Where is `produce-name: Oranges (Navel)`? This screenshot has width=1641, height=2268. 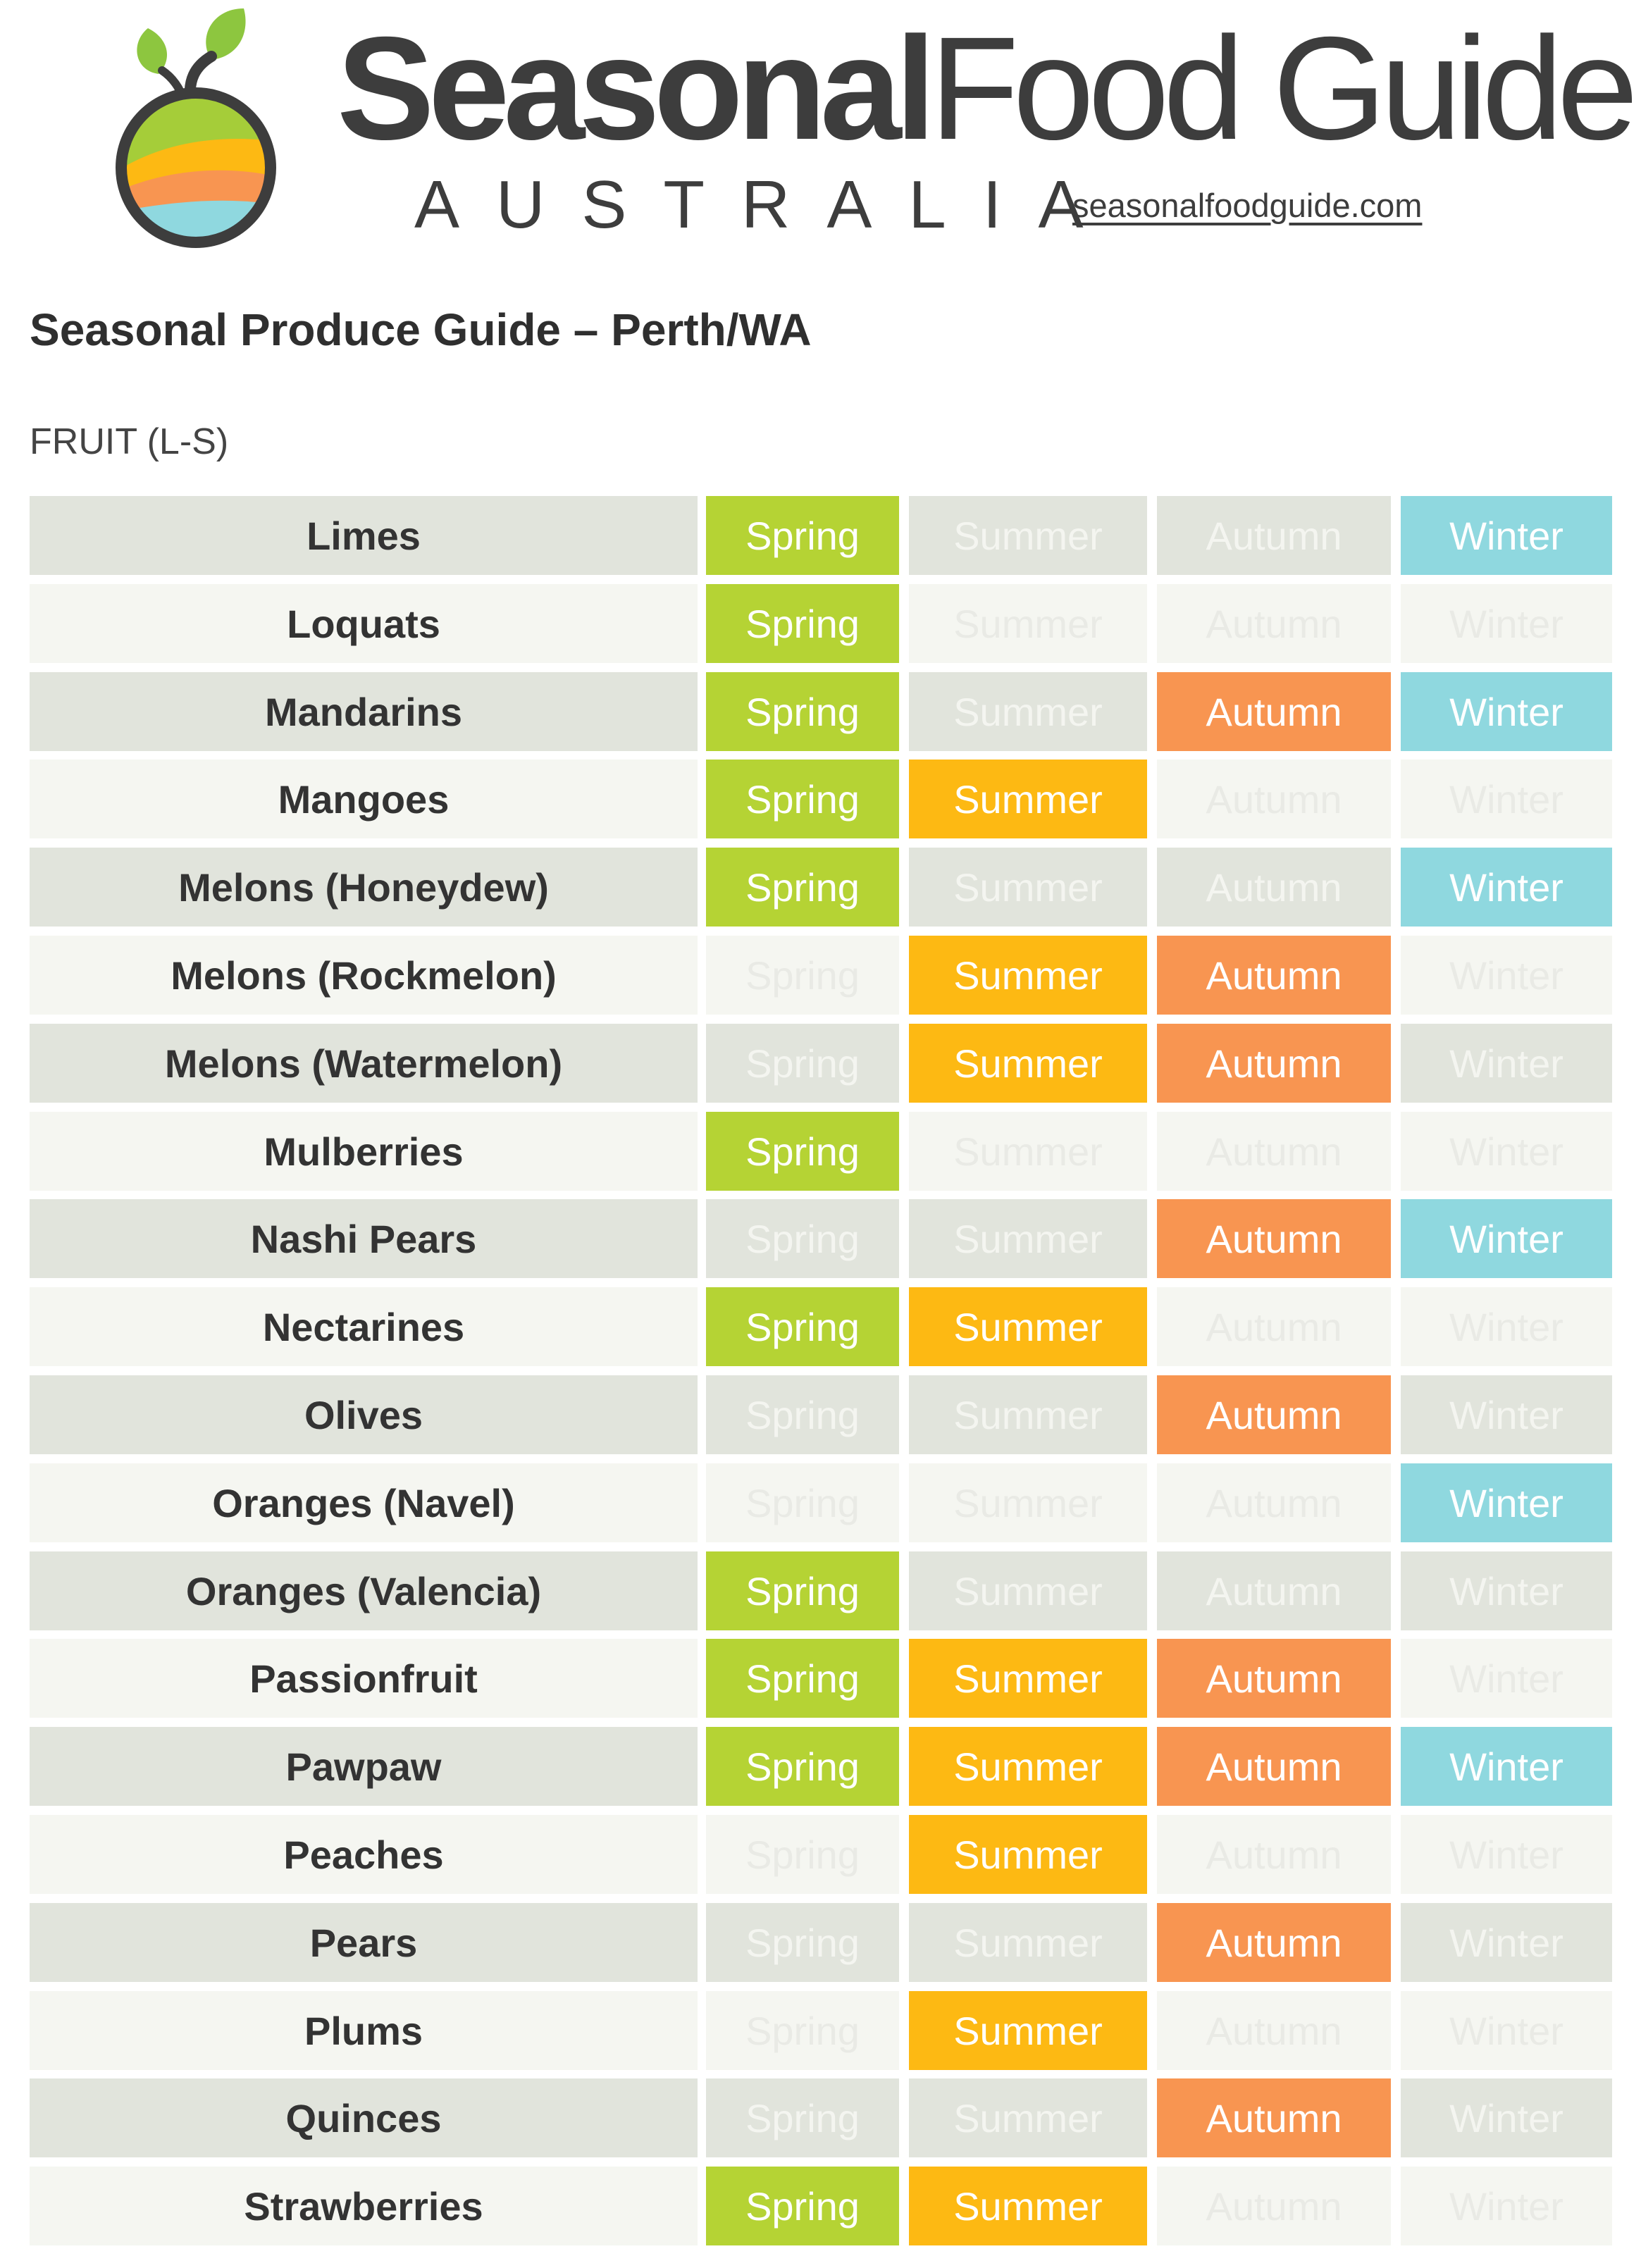 produce-name: Oranges (Navel) is located at coordinates (364, 1502).